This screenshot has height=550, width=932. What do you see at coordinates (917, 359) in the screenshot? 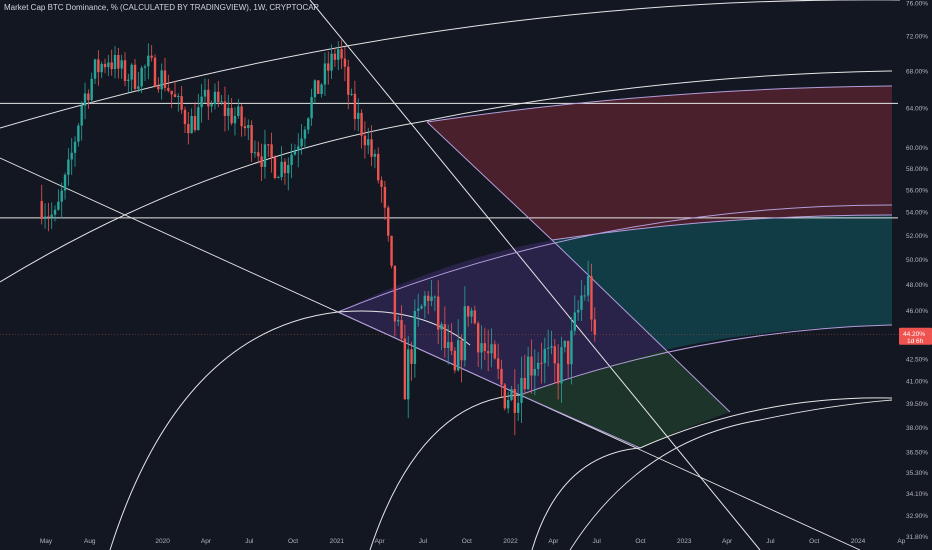
I see `price-tick-label: 42.50%` at bounding box center [917, 359].